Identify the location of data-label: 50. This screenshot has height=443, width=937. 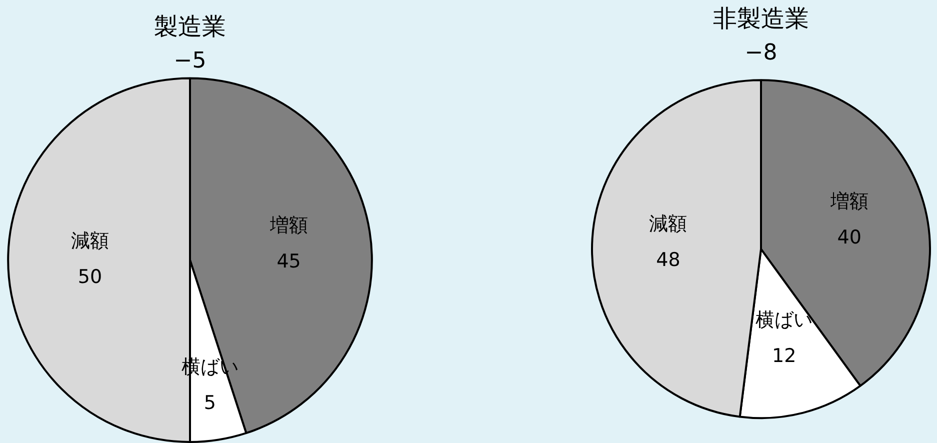
(90, 277).